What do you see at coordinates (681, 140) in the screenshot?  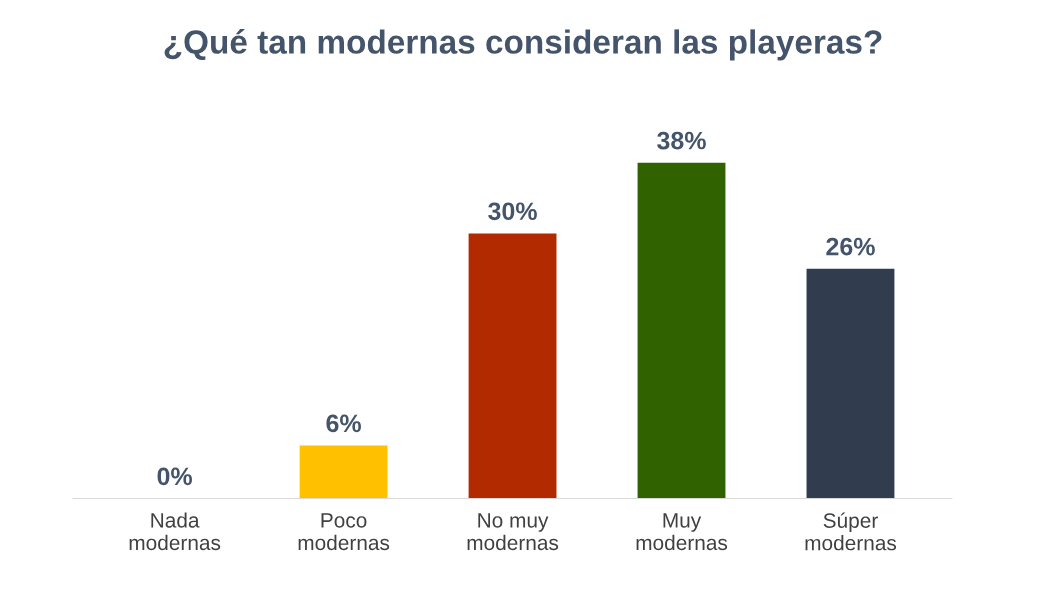 I see `data-label: 38%` at bounding box center [681, 140].